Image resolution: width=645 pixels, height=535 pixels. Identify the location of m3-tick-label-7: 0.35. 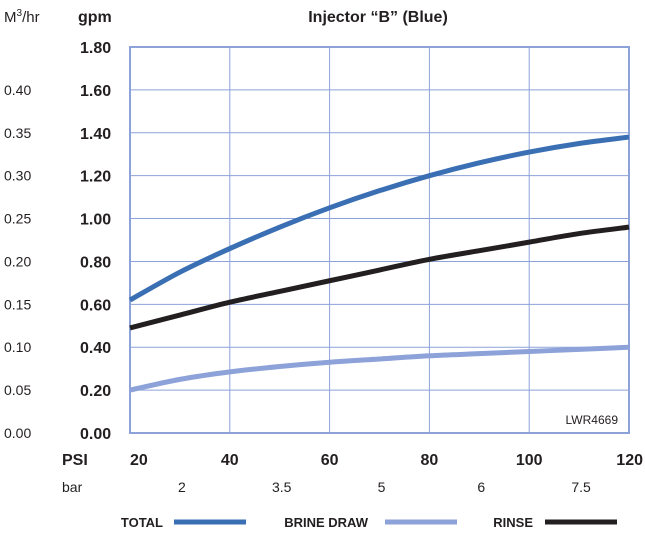
(17, 133).